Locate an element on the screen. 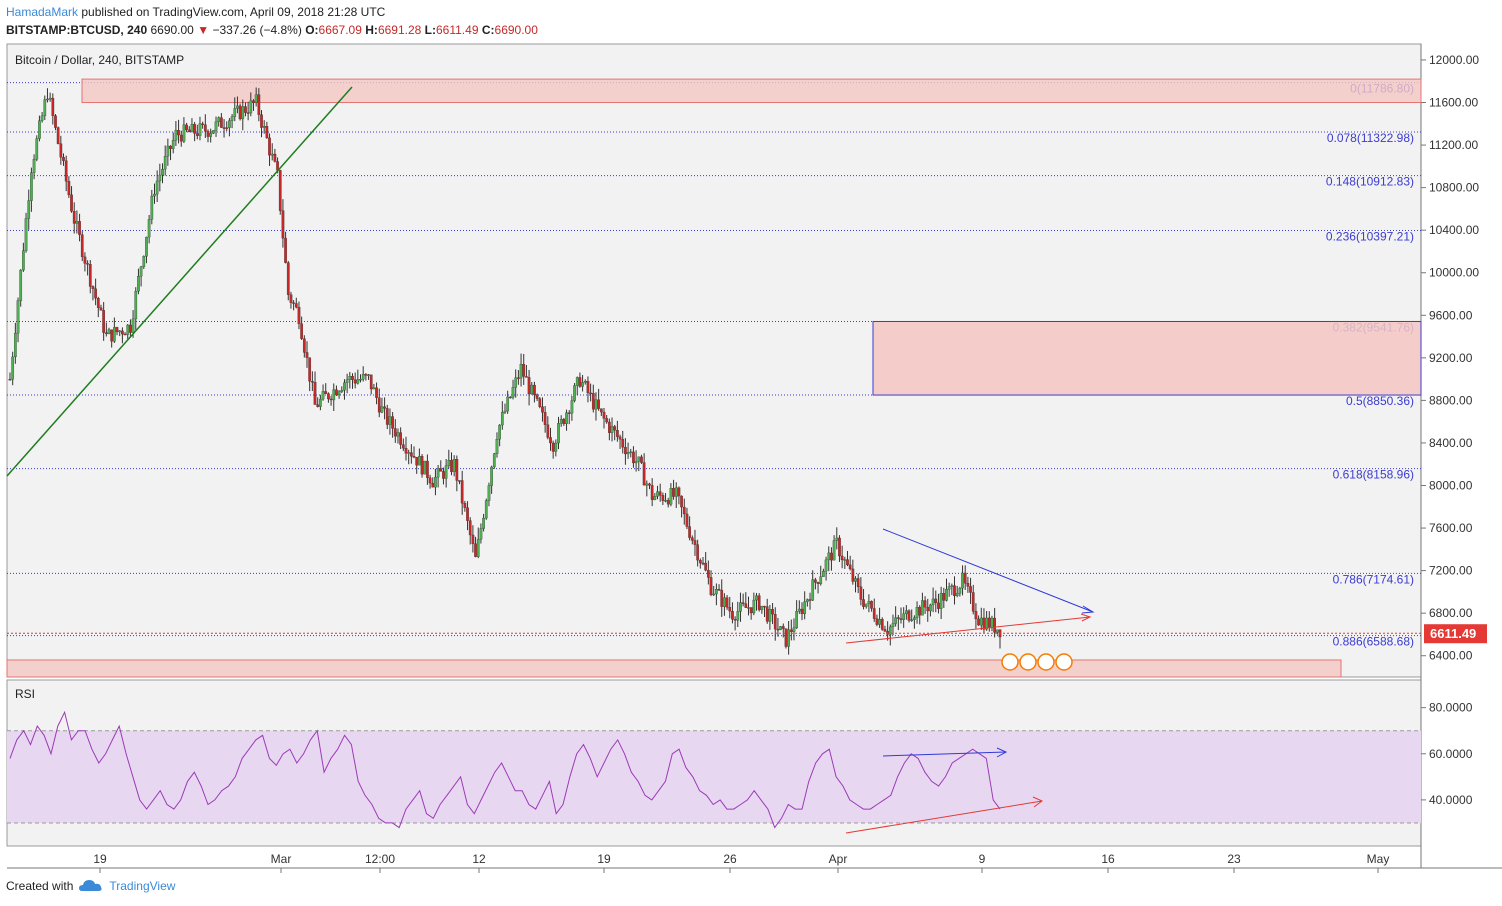  last-price: 6690.00 is located at coordinates (172, 30).